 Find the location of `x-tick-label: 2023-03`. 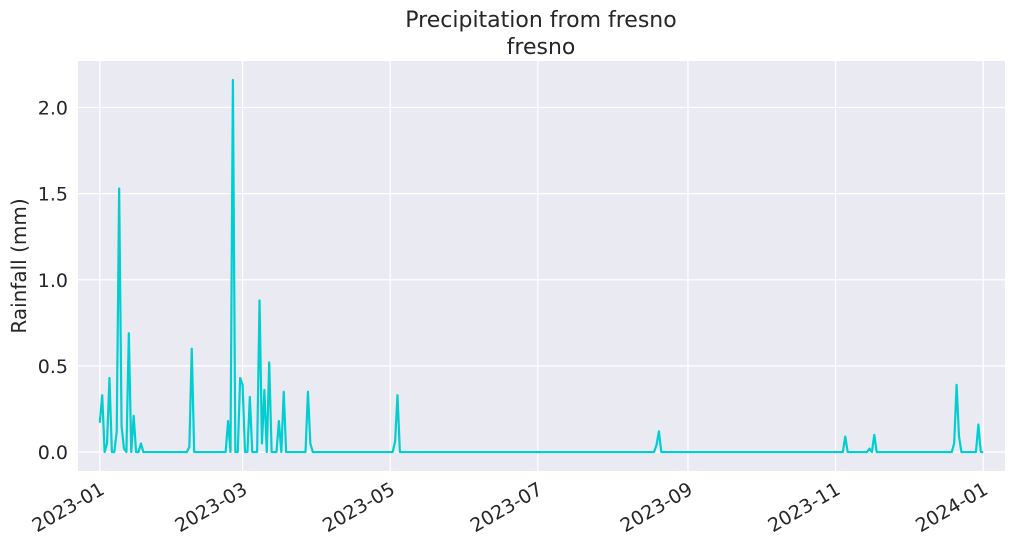

x-tick-label: 2023-03 is located at coordinates (211, 507).